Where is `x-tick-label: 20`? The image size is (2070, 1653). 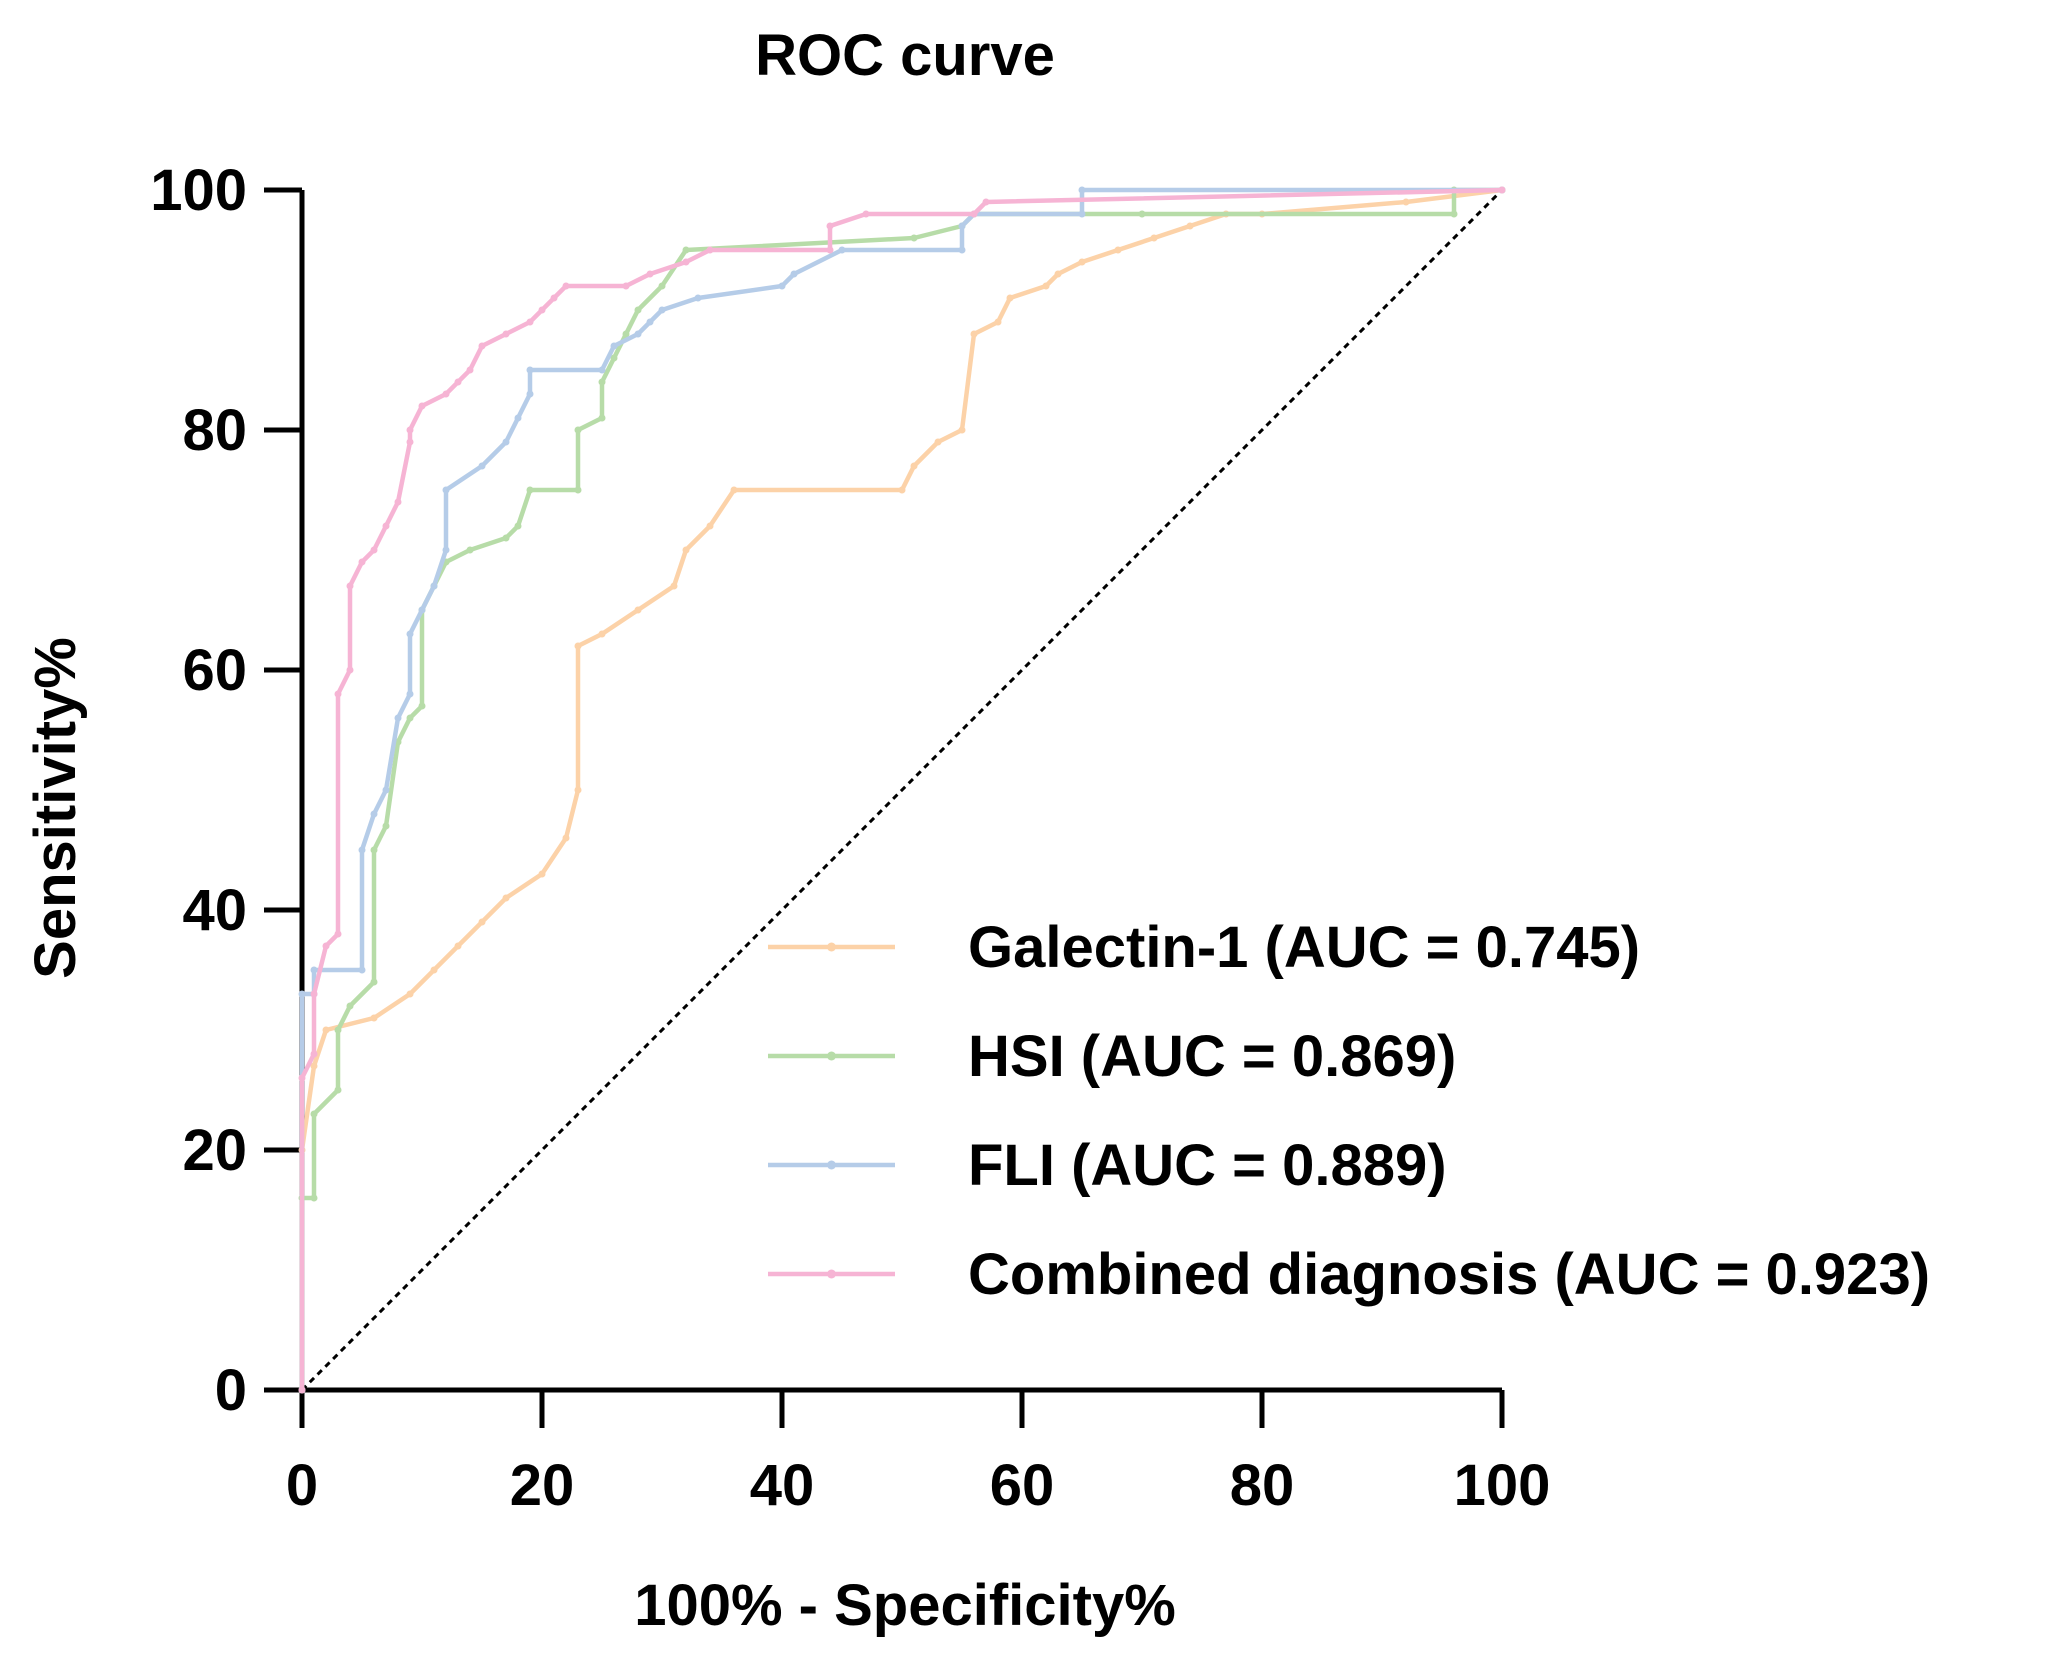
x-tick-label: 20 is located at coordinates (542, 1485).